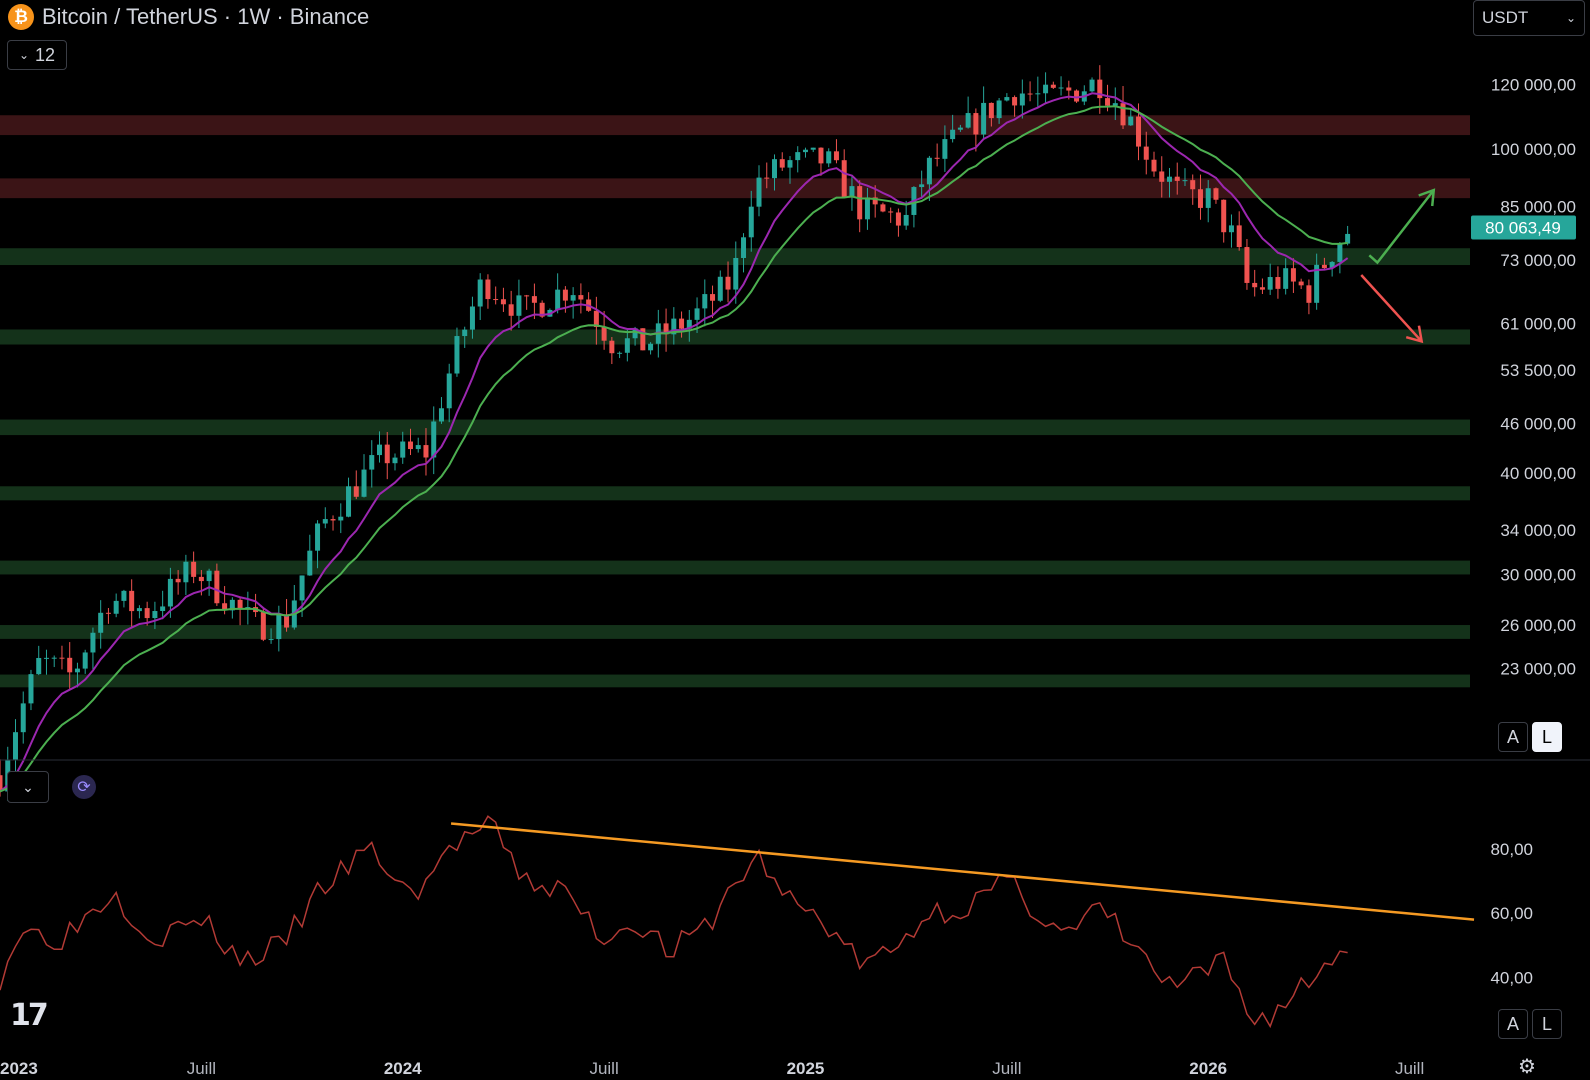 This screenshot has width=1590, height=1080. I want to click on price-tick-label: 23 000,00, so click(1538, 668).